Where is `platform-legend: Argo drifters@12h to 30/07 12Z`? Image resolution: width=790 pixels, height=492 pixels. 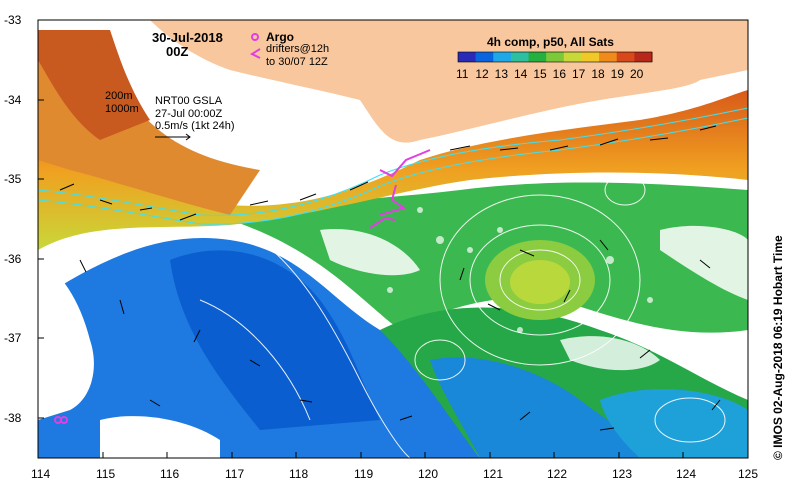 platform-legend: Argo drifters@12h to 30/07 12Z is located at coordinates (289, 49).